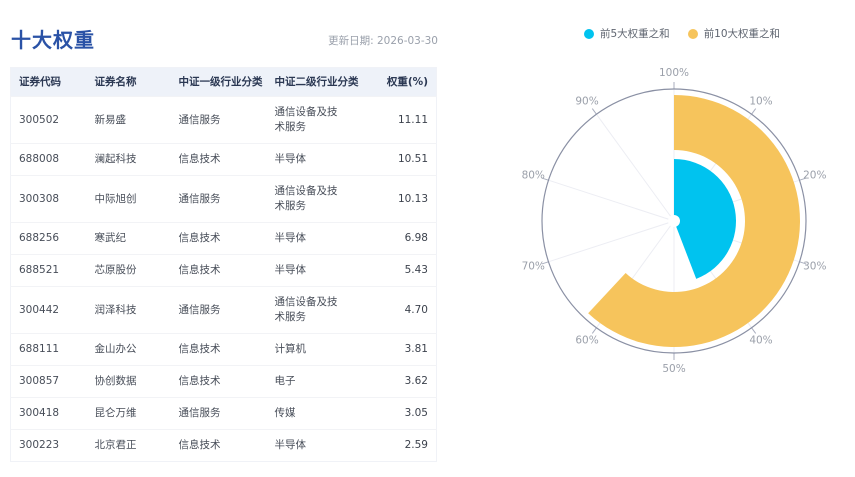 This screenshot has height=477, width=855. What do you see at coordinates (313, 381) in the screenshot?
I see `cell-industry2: 电子` at bounding box center [313, 381].